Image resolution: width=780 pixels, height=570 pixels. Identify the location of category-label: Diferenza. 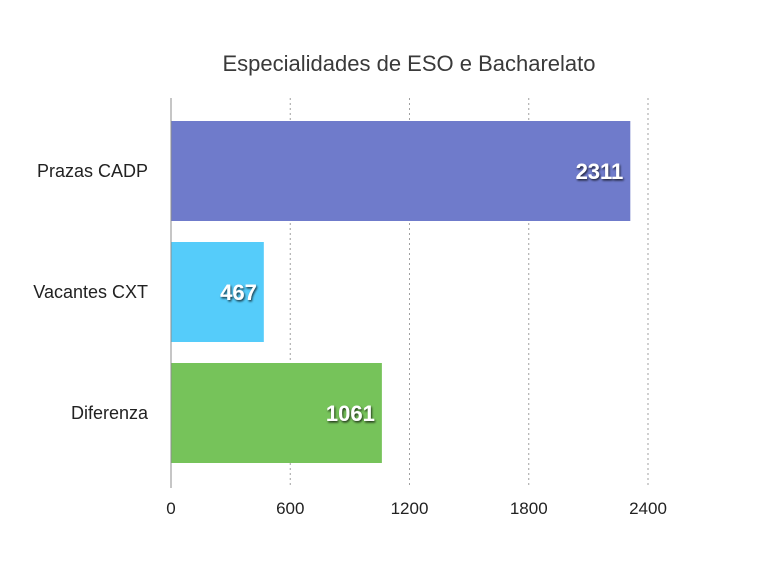
(110, 413).